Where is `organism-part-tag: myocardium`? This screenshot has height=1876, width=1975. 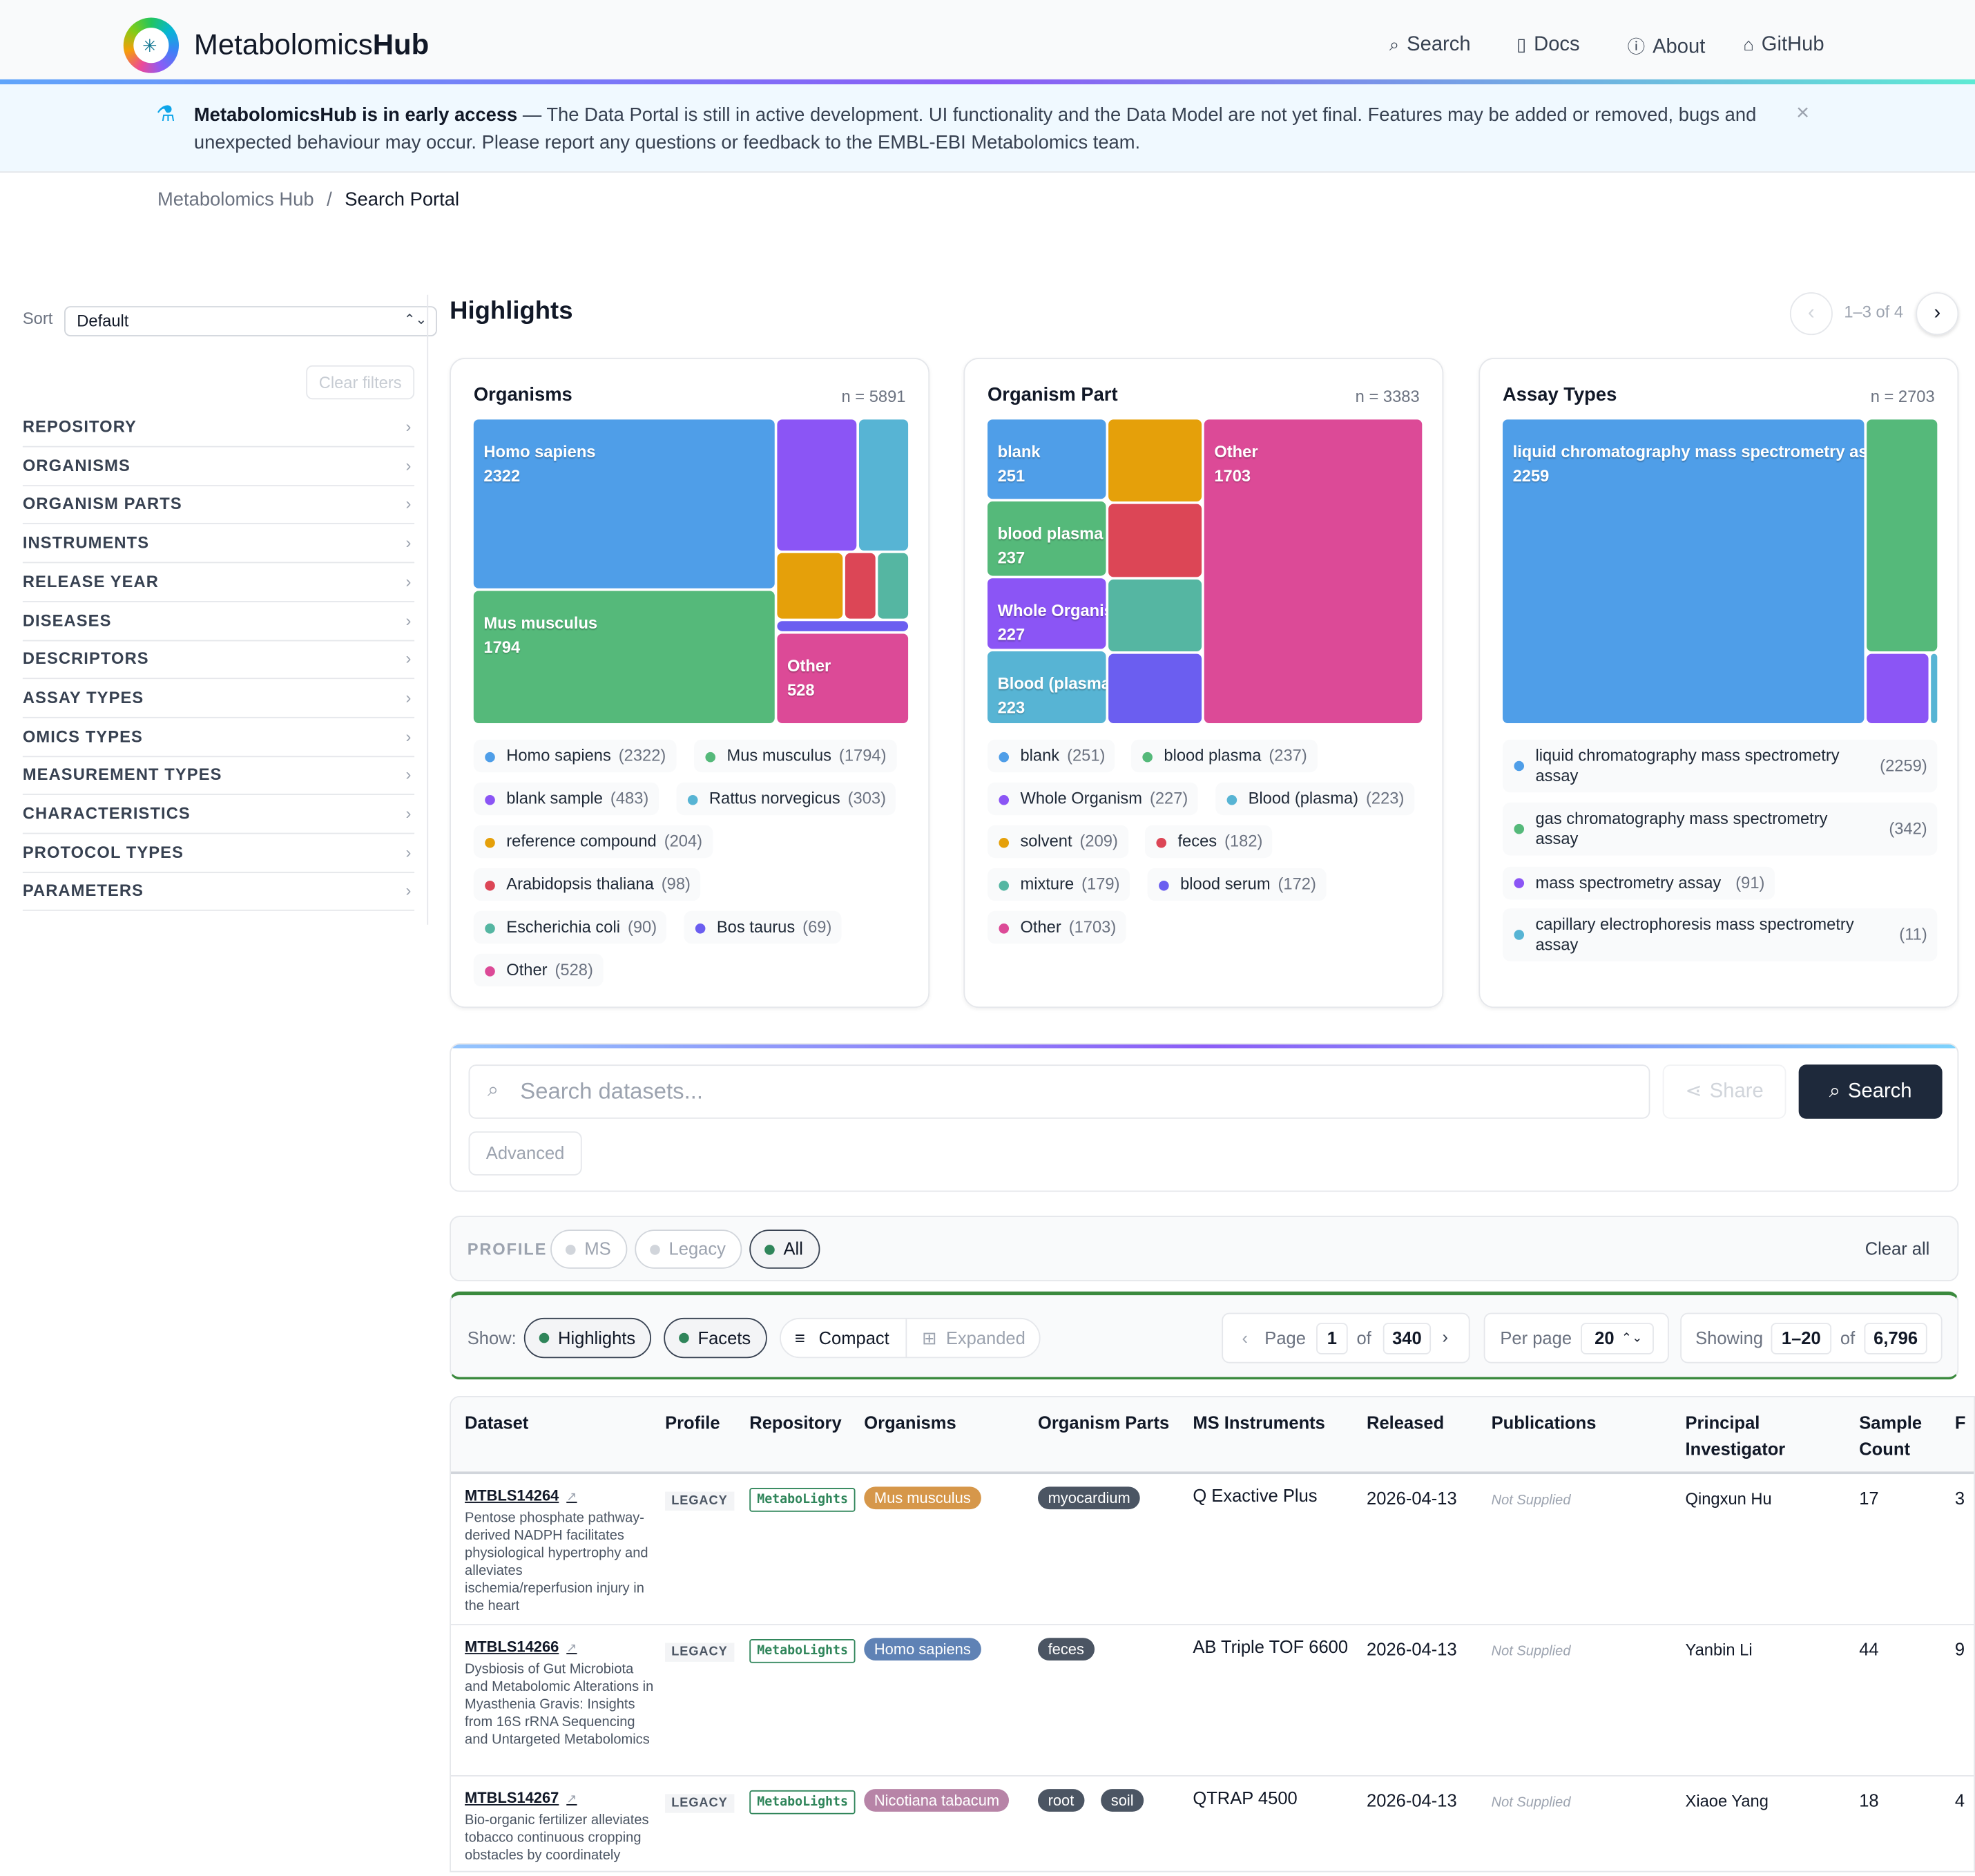
organism-part-tag: myocardium is located at coordinates (1089, 1498).